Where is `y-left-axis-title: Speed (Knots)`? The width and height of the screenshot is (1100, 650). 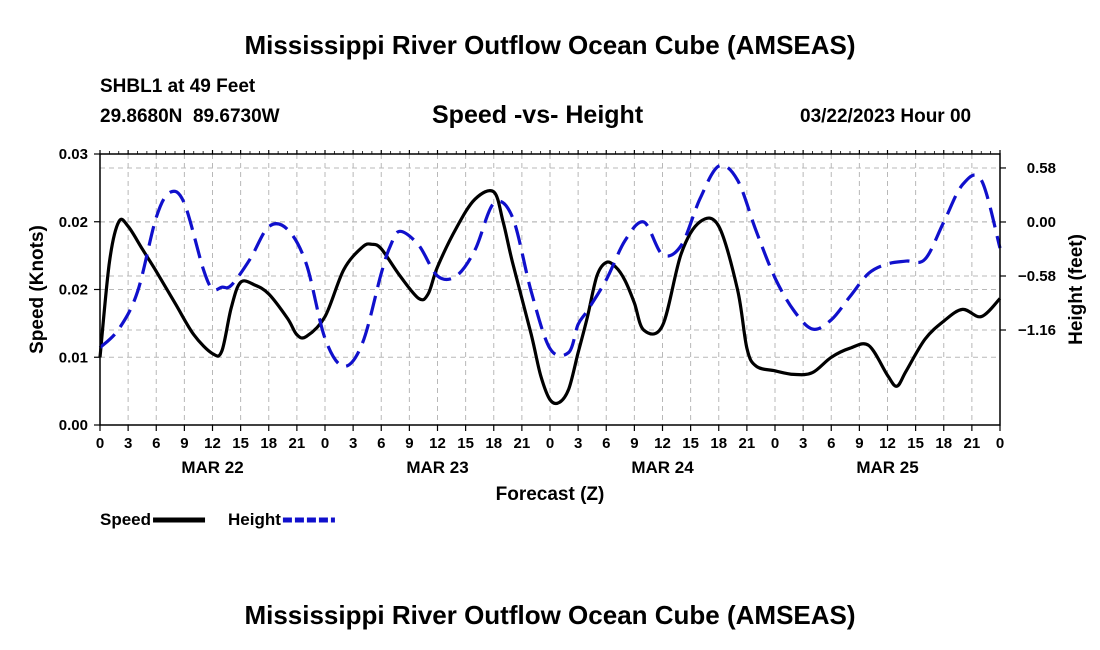
y-left-axis-title: Speed (Knots) is located at coordinates (37, 289).